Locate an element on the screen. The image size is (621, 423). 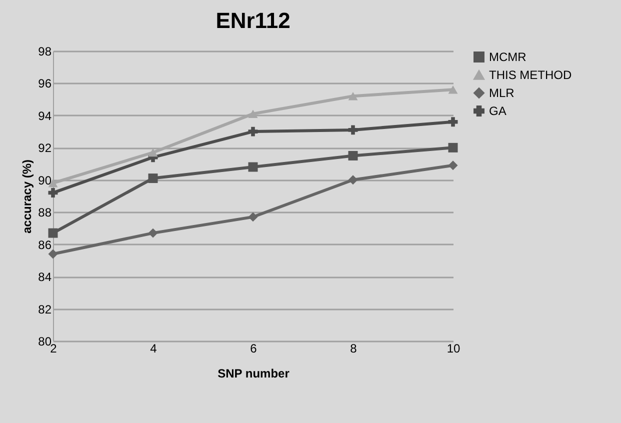
y-tick-label: 98 is located at coordinates (45, 51).